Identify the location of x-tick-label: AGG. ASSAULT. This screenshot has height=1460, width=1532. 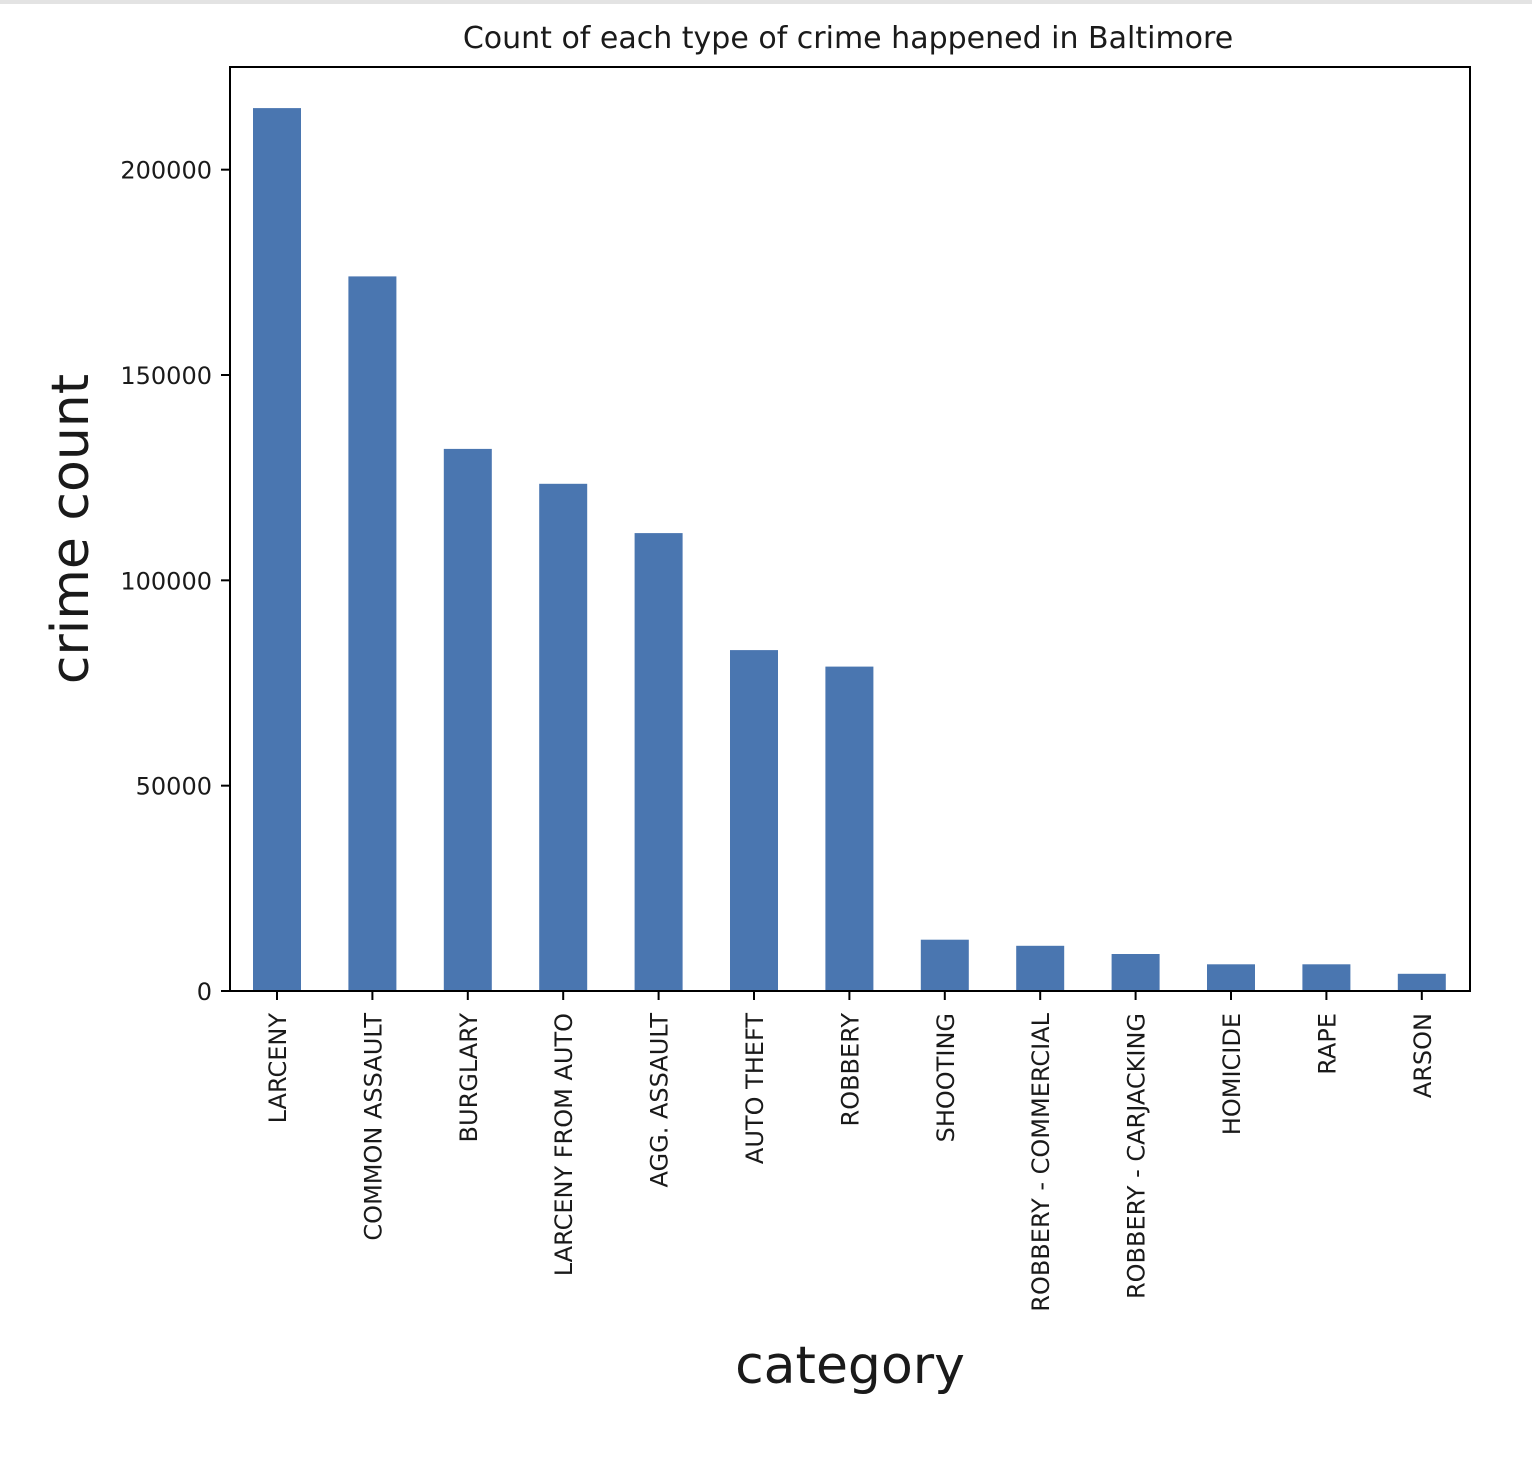
(660, 1100).